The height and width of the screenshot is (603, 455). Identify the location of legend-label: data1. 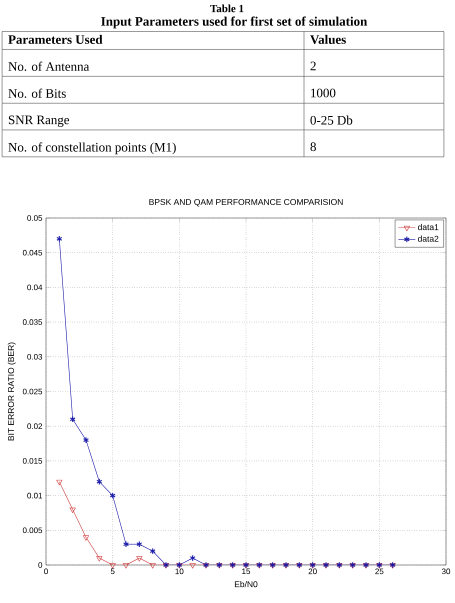
(428, 227).